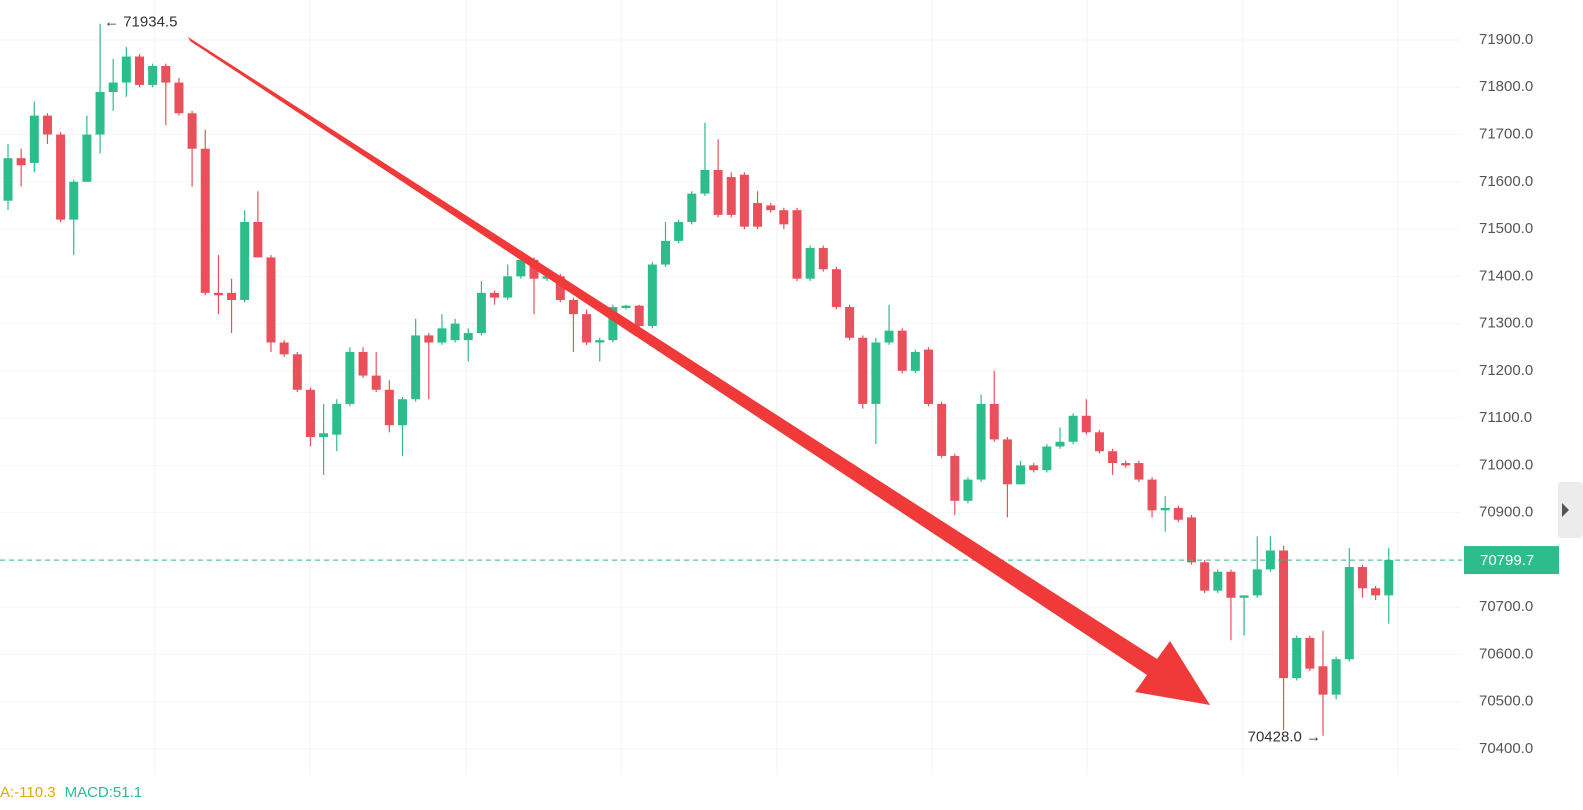 The width and height of the screenshot is (1583, 810). I want to click on high-marker-label: ← 71934.5, so click(140, 22).